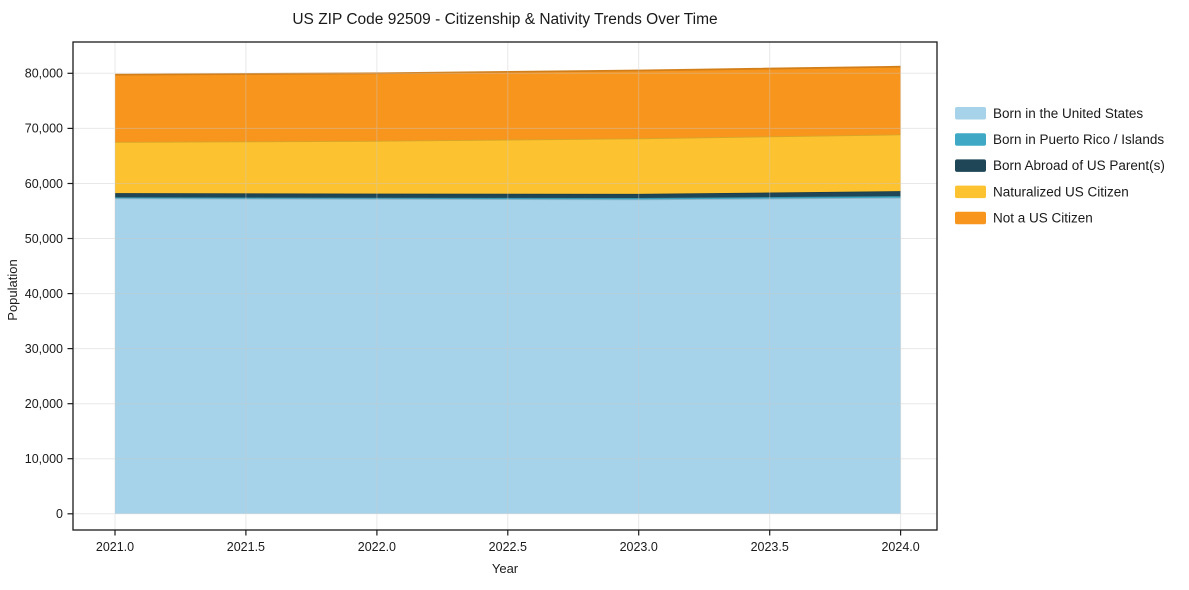 The width and height of the screenshot is (1189, 590). Describe the element at coordinates (1068, 113) in the screenshot. I see `legend-label: Born in the United States` at that location.